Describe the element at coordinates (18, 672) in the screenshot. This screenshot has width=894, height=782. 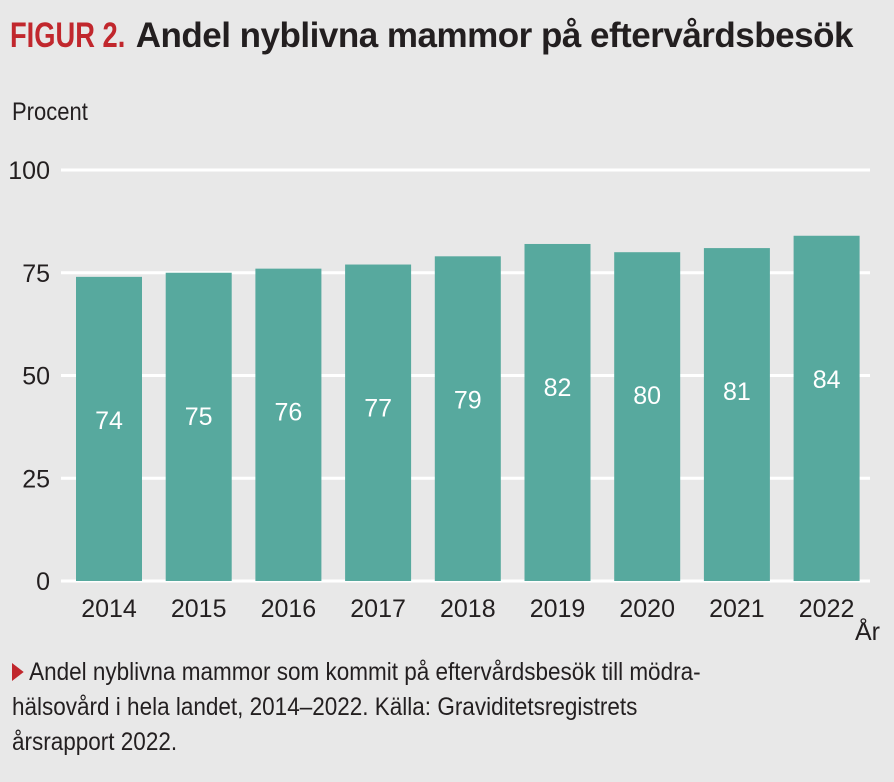
I see `triangle-marker-icon` at that location.